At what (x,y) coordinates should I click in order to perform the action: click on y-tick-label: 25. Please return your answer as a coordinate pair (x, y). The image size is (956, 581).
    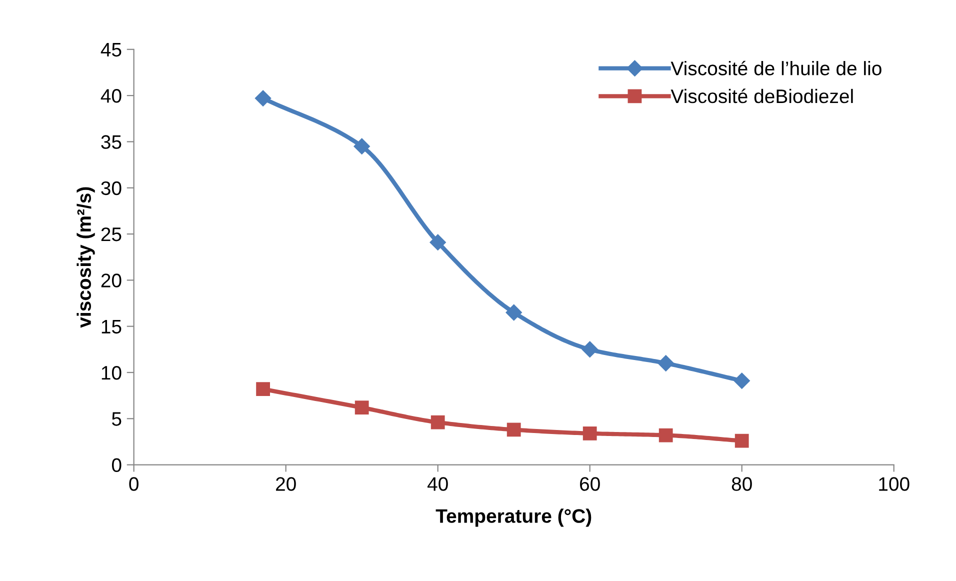
    Looking at the image, I should click on (111, 234).